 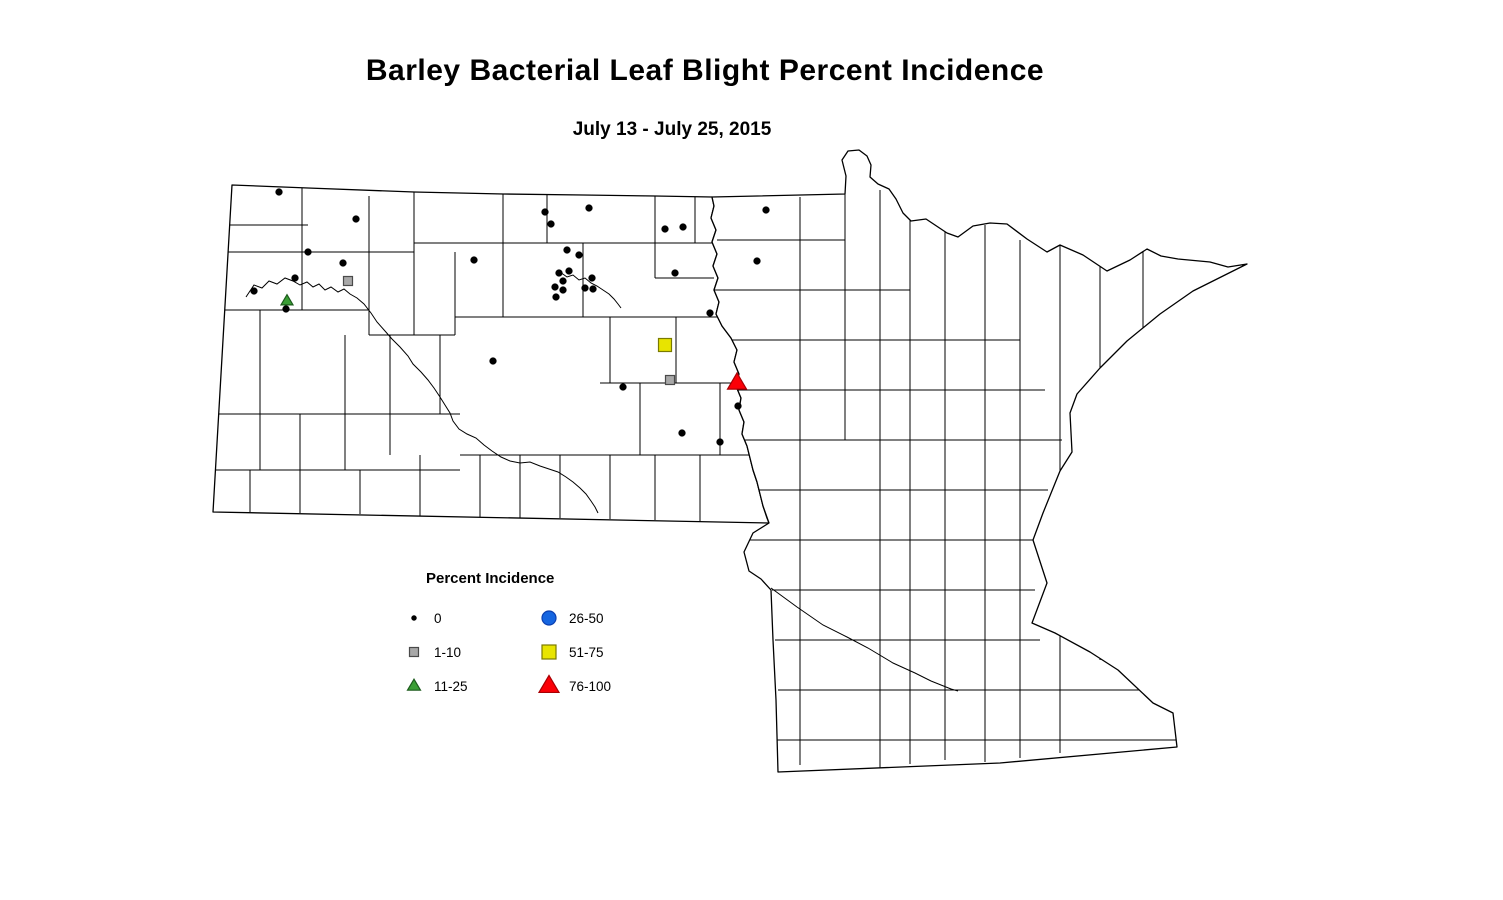 I want to click on legend-item-0: 0, so click(x=467, y=618).